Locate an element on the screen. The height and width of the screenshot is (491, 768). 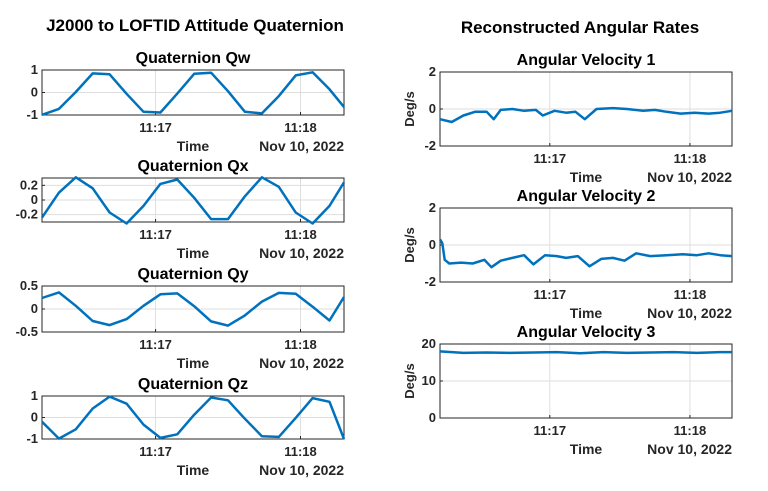
y-tick-label: 20 is located at coordinates (429, 343).